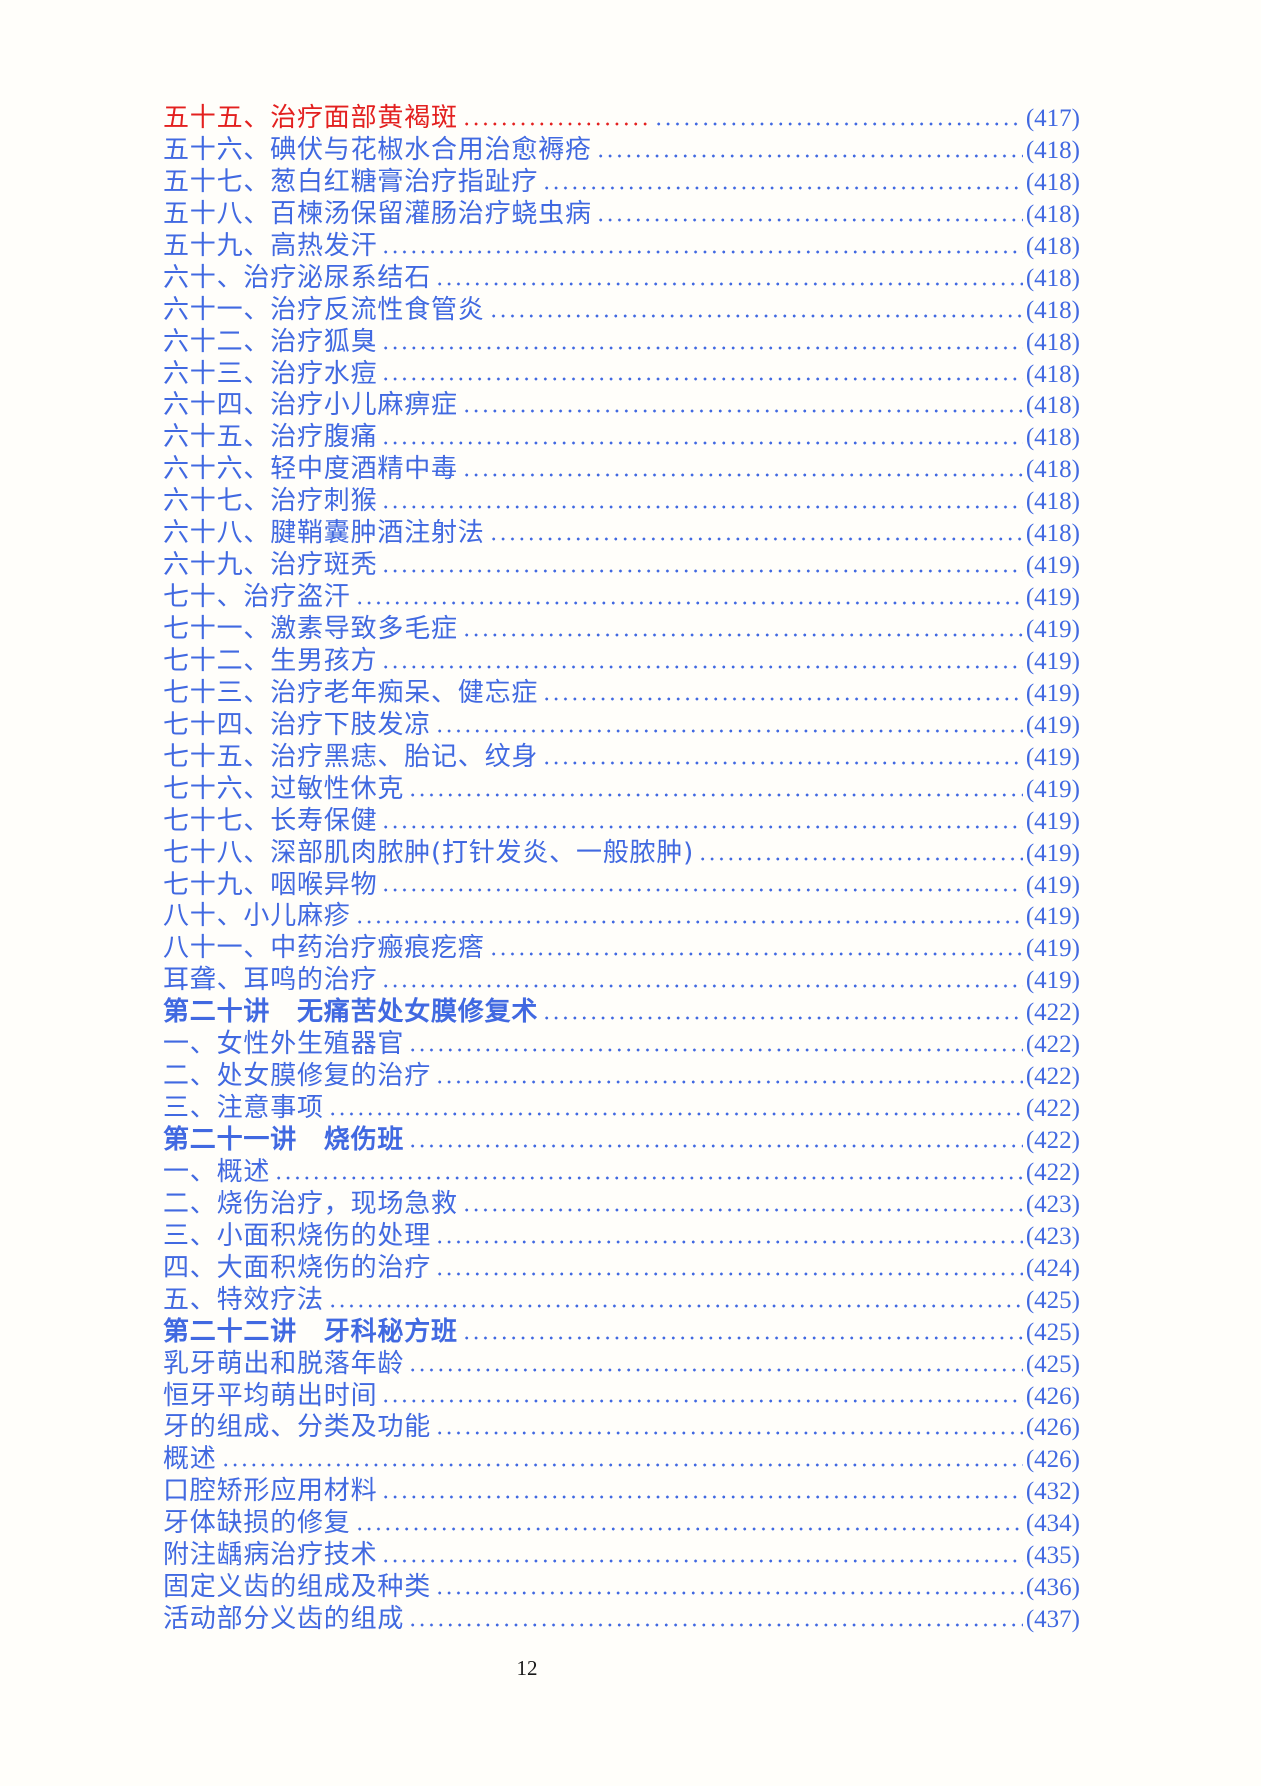 The height and width of the screenshot is (1786, 1261). What do you see at coordinates (270, 373) in the screenshot?
I see `toc-entry-title: 六十三、治疗水痘` at bounding box center [270, 373].